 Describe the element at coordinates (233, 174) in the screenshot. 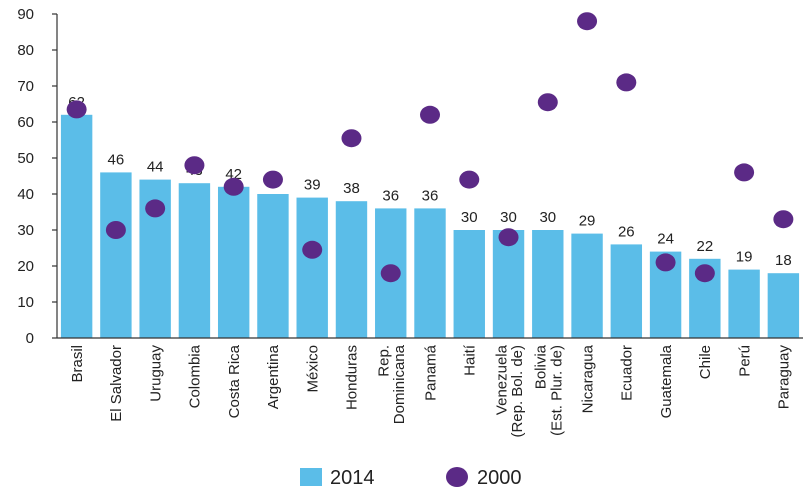

I see `value-label: 42` at that location.